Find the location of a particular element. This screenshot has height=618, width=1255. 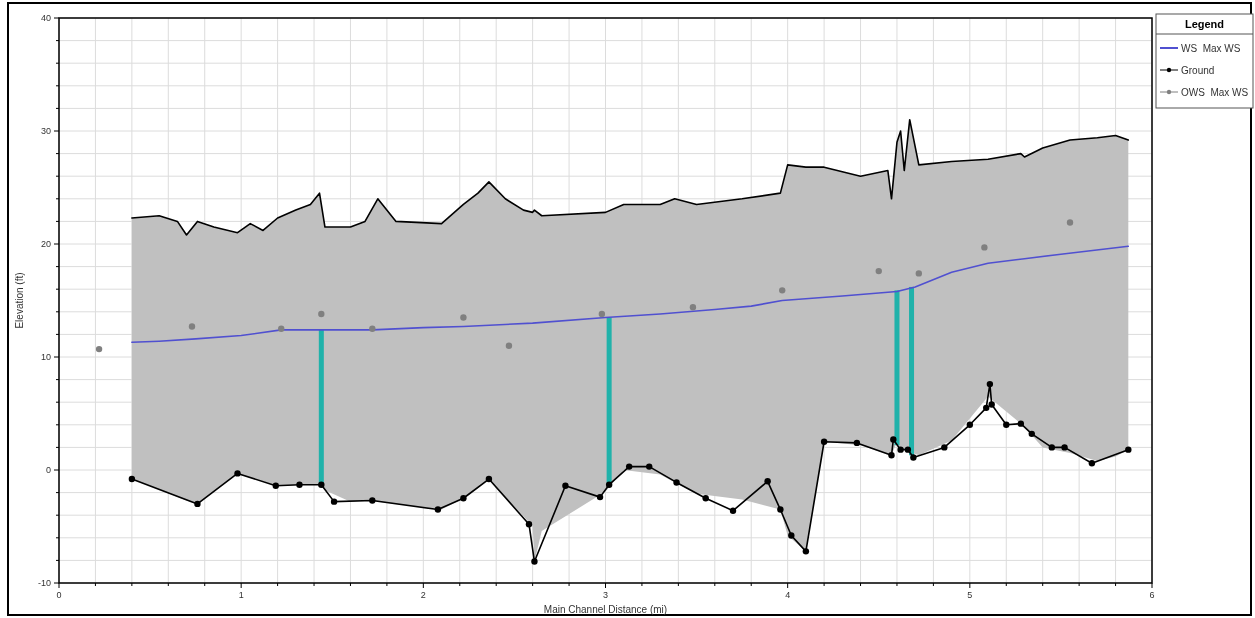

legend-label: Ground is located at coordinates (1198, 70).